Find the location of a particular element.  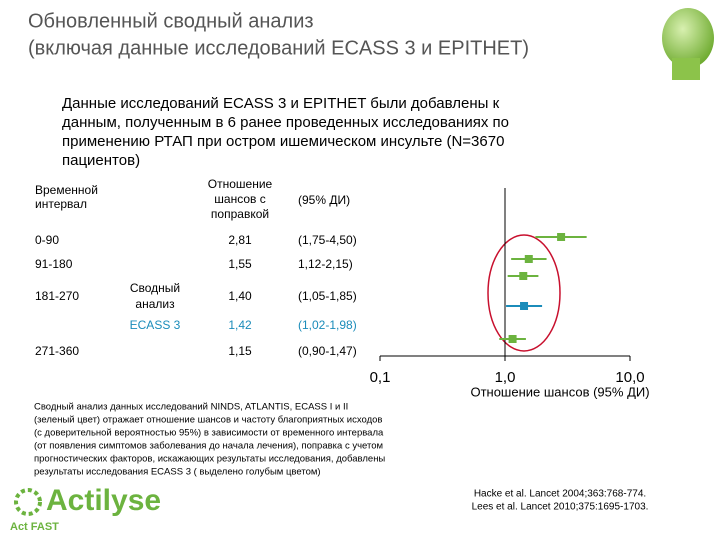

subgroup-label: анализ is located at coordinates (155, 304).